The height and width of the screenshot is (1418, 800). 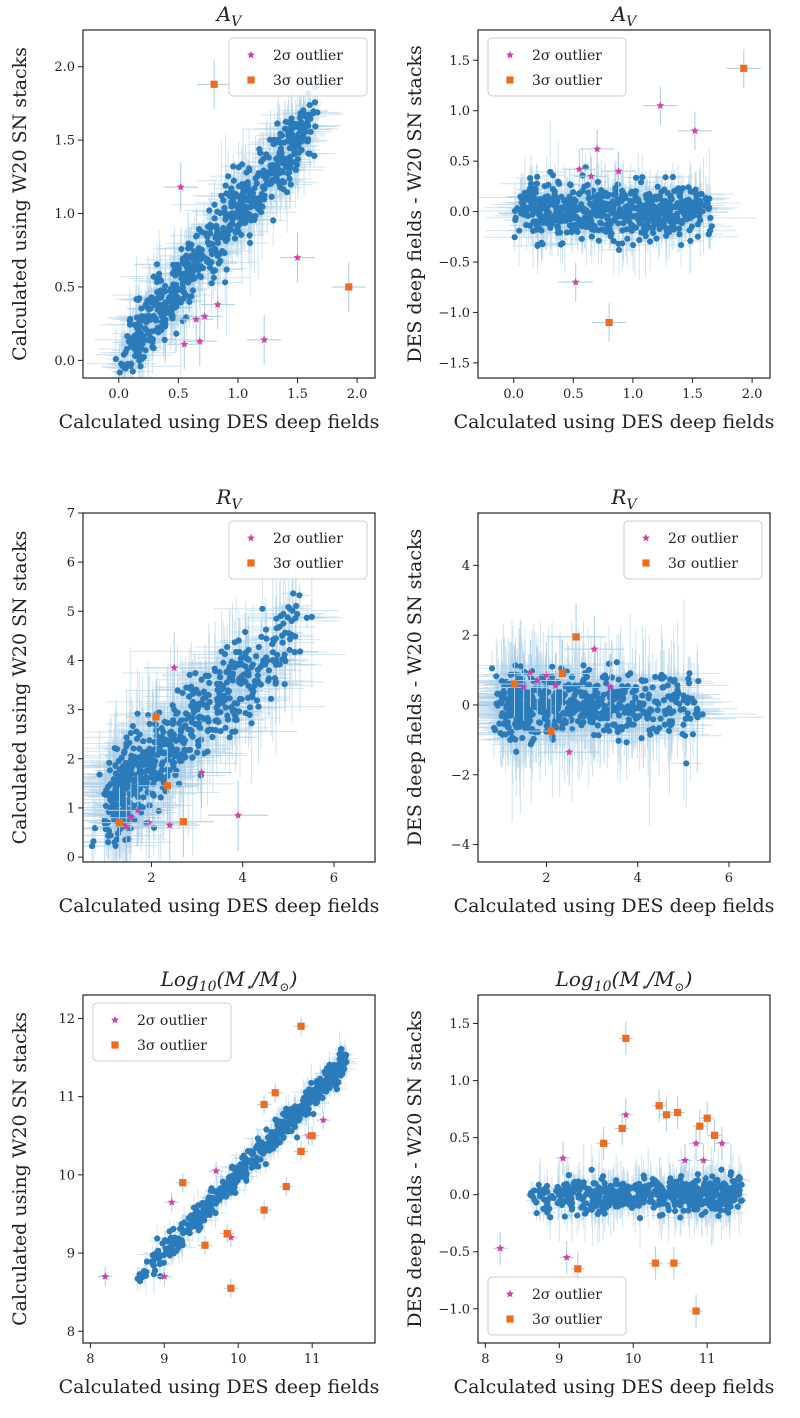 What do you see at coordinates (312, 1359) in the screenshot?
I see `x-tick-label: 11` at bounding box center [312, 1359].